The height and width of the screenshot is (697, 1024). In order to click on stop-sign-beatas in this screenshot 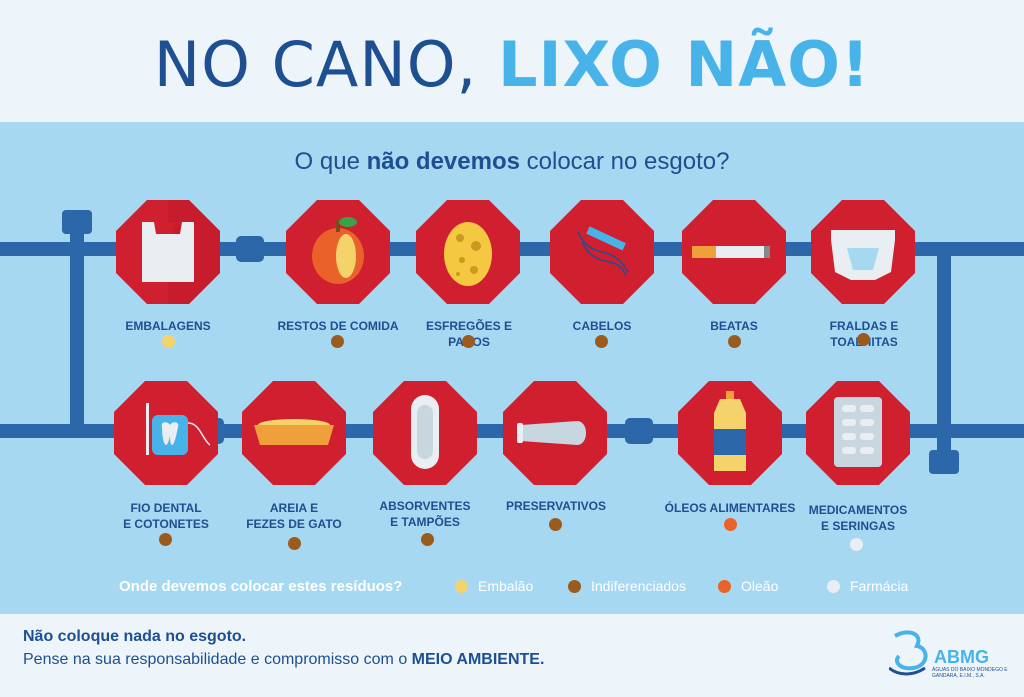, I will do `click(734, 252)`.